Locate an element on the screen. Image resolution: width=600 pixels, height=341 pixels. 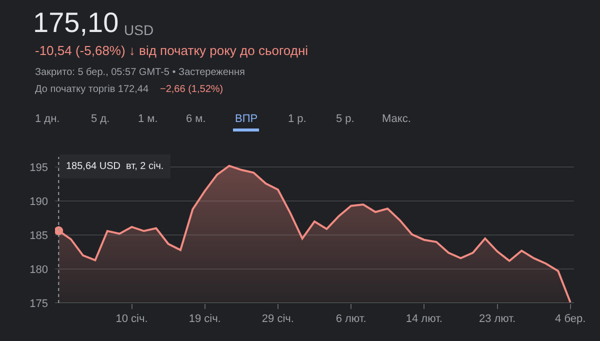
annotation: 185,64 USD вт, 2 січ. is located at coordinates (115, 166).